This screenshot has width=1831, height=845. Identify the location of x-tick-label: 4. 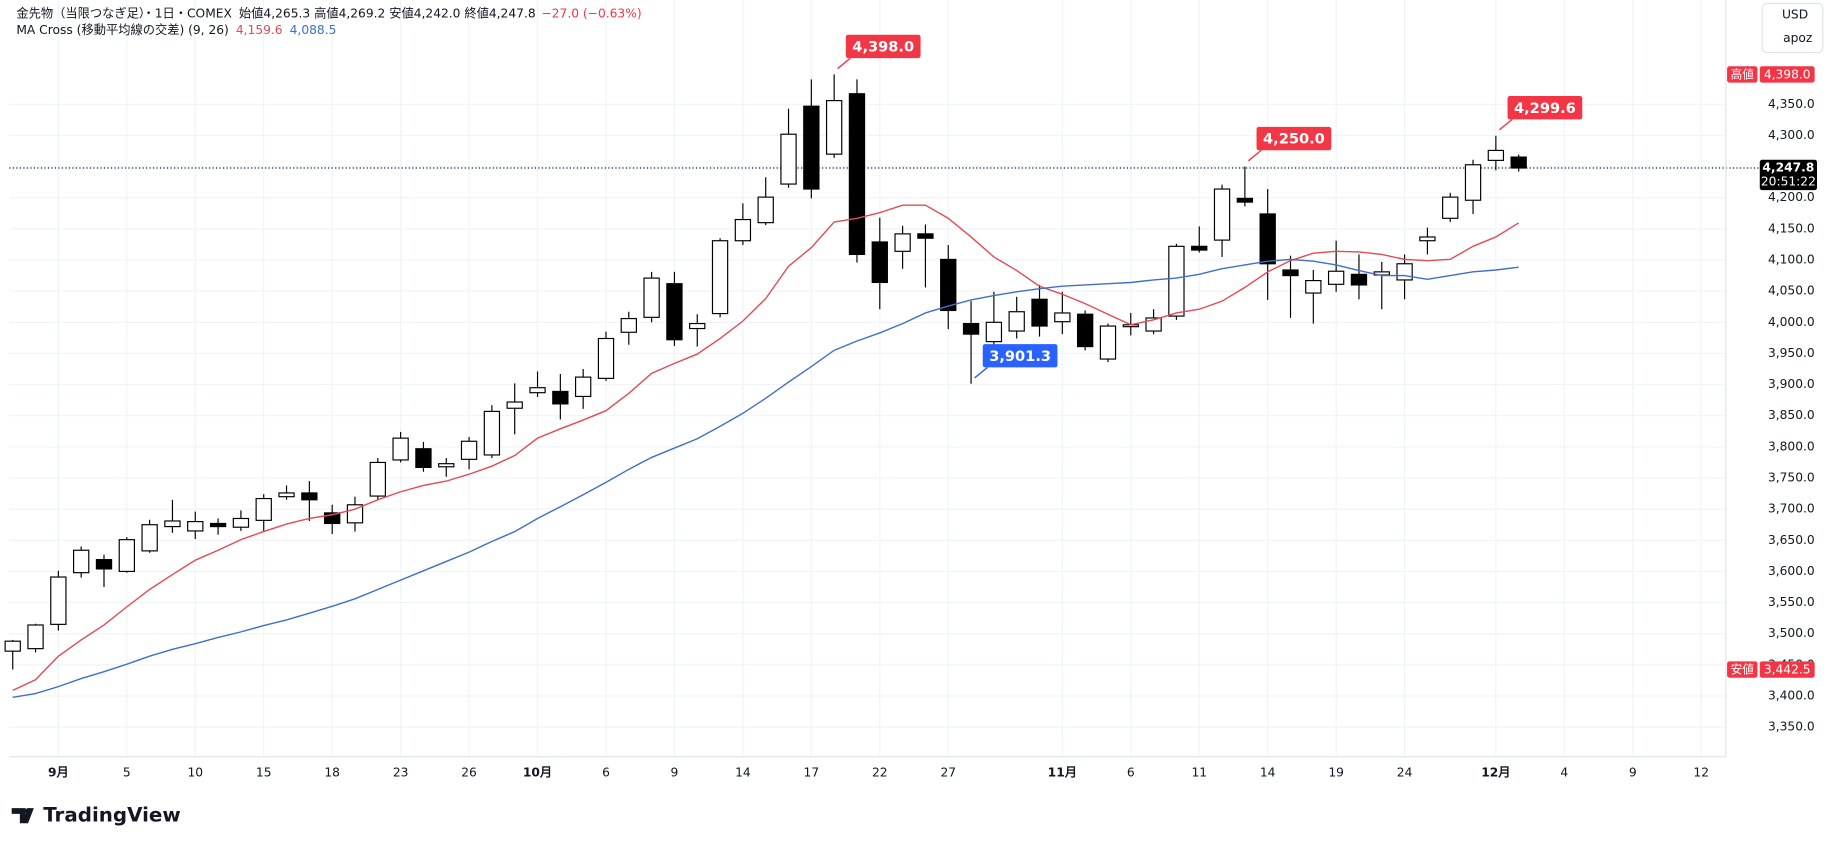
(1564, 773).